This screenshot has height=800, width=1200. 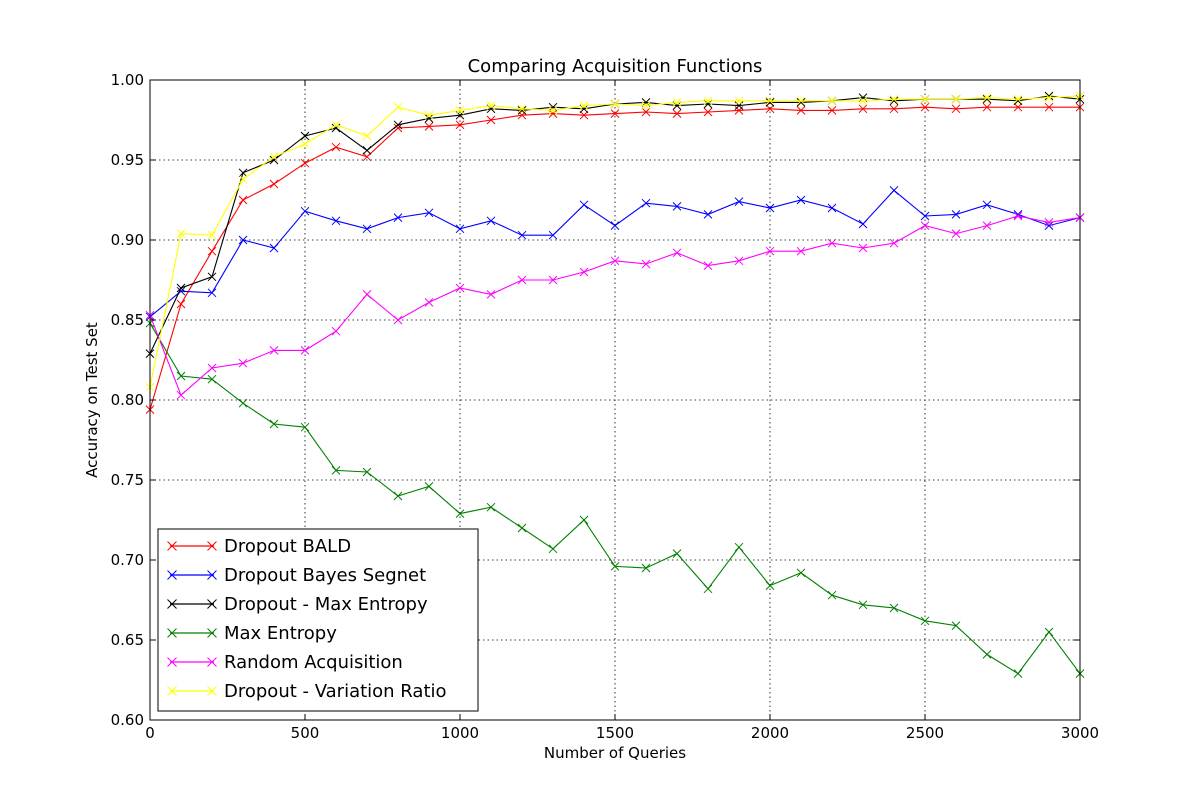 I want to click on legend-item: Max Entropy, so click(x=252, y=633).